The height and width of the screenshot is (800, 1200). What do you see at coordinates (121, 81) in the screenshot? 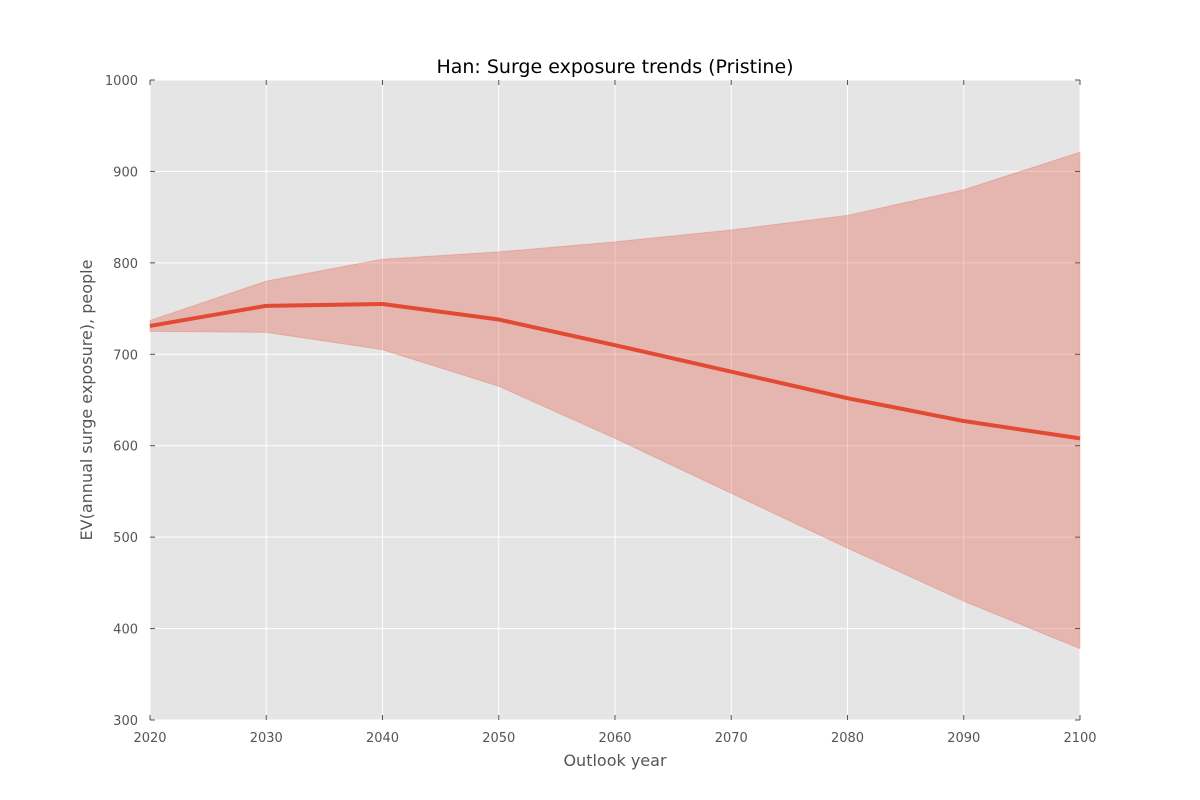
I see `y-tick-label: 1000` at bounding box center [121, 81].